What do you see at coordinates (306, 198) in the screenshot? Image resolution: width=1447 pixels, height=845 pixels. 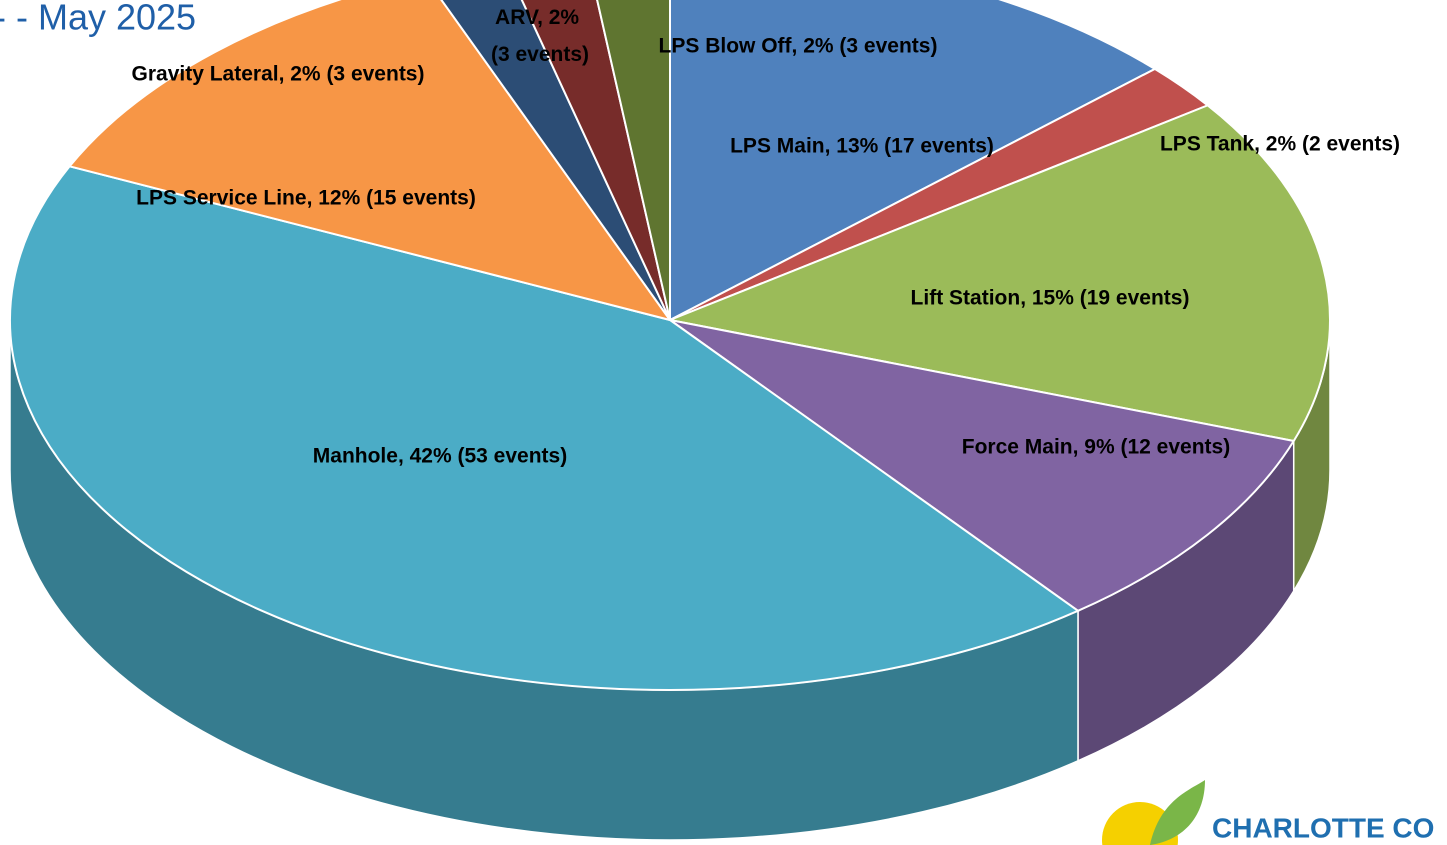 I see `data-label: LPS Service Line, 12% (15 events)` at bounding box center [306, 198].